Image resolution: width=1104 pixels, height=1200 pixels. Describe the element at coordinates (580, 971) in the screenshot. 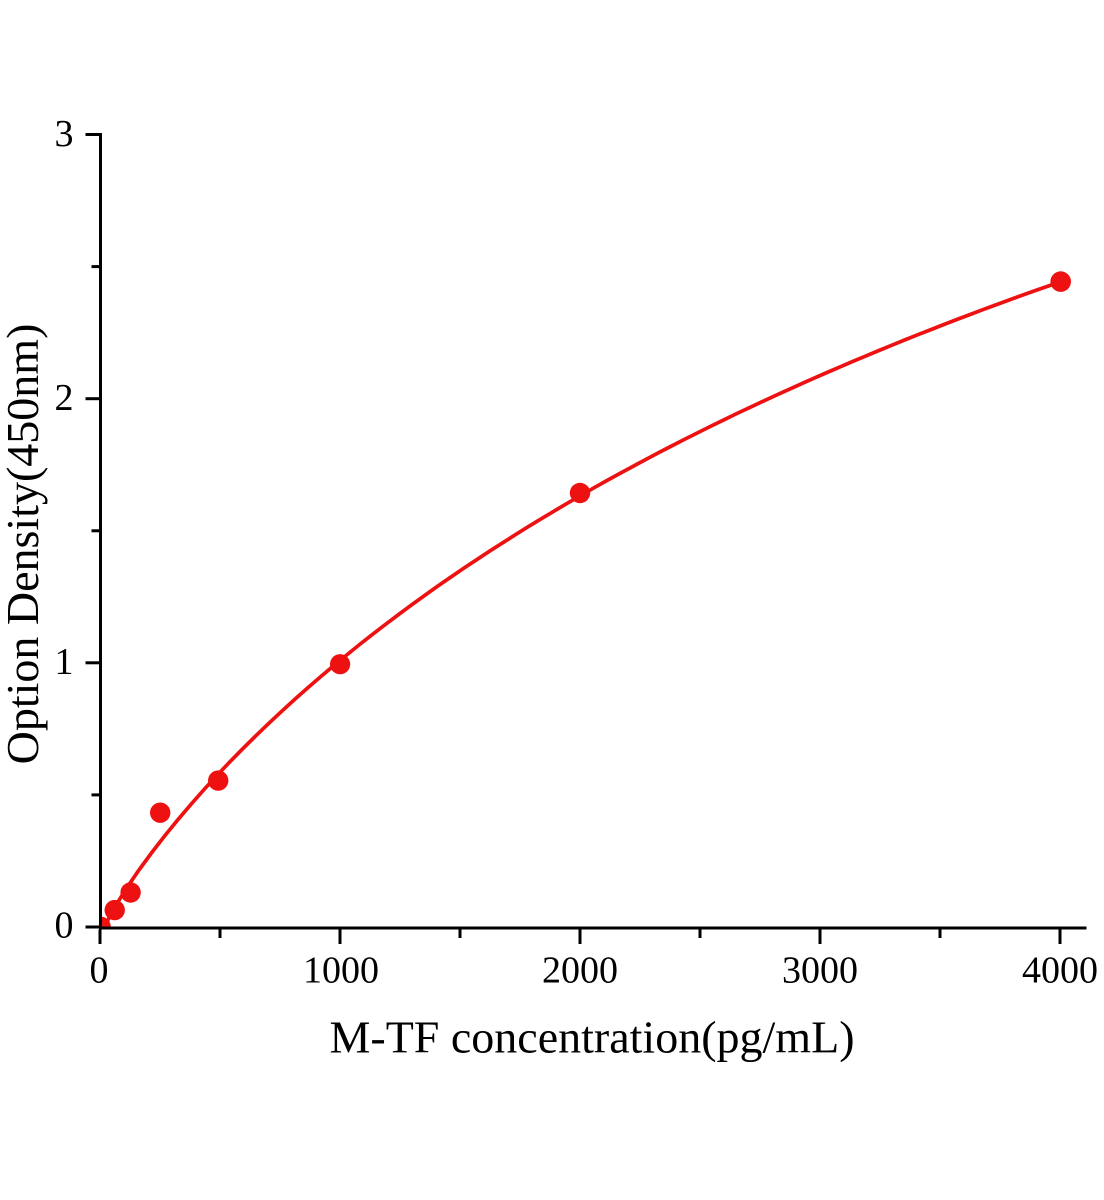

I see `svg-text: 2000` at that location.